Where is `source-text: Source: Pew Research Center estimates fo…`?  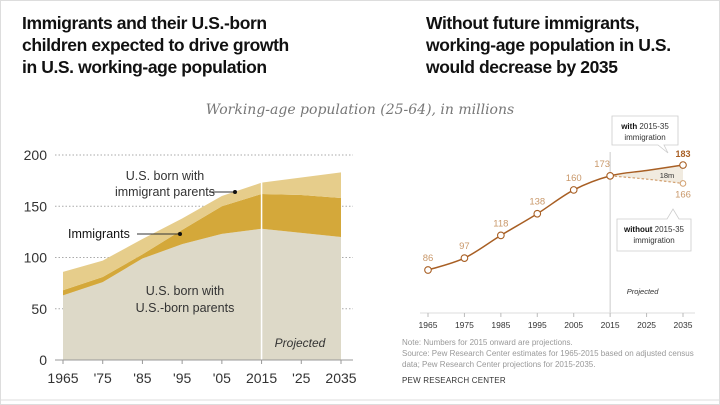
source-text: Source: Pew Research Center estimates fo… is located at coordinates (548, 353).